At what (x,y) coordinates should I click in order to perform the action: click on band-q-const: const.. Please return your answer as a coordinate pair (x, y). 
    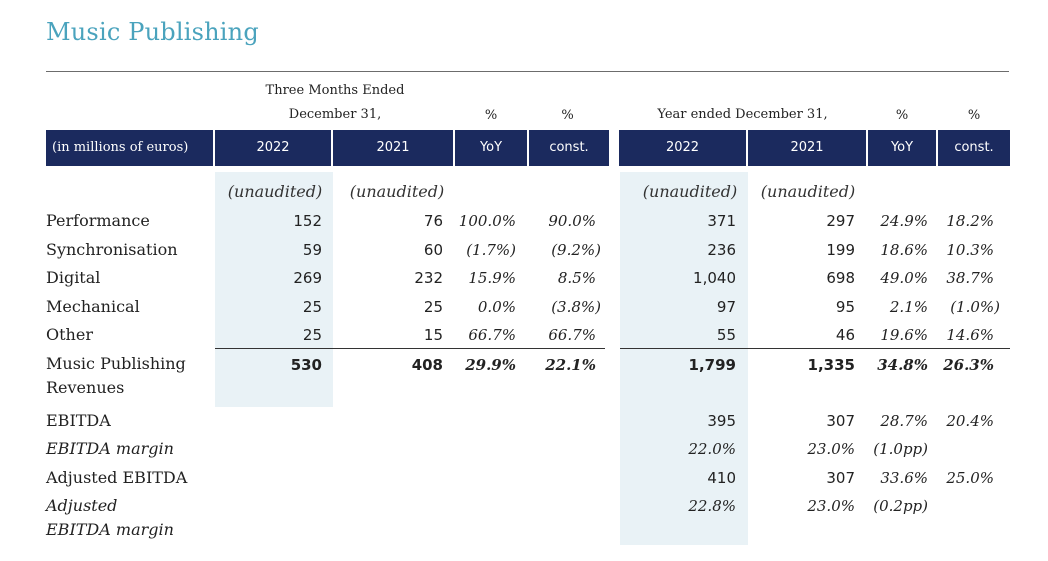
    Looking at the image, I should click on (569, 147).